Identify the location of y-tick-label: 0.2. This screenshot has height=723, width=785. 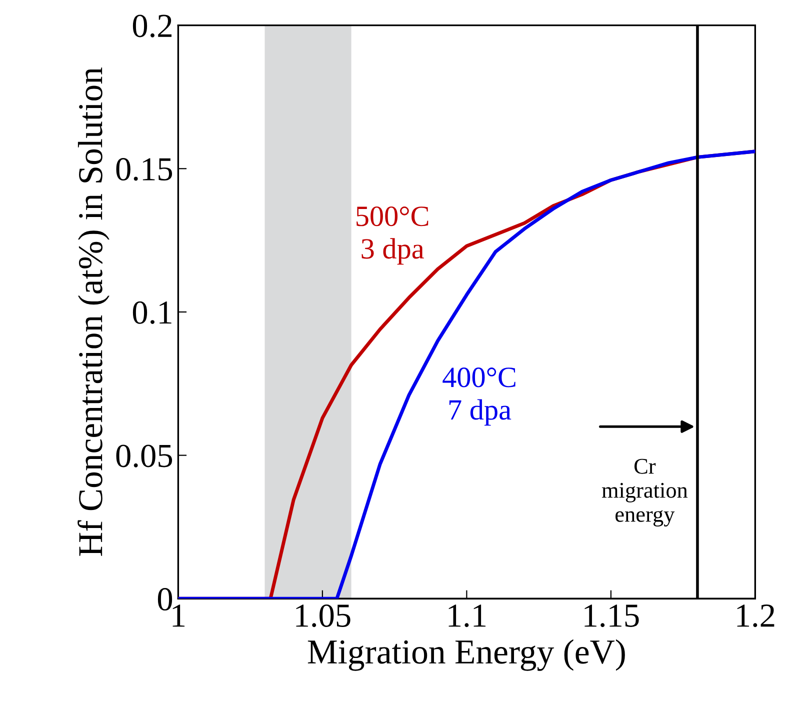
(152, 26).